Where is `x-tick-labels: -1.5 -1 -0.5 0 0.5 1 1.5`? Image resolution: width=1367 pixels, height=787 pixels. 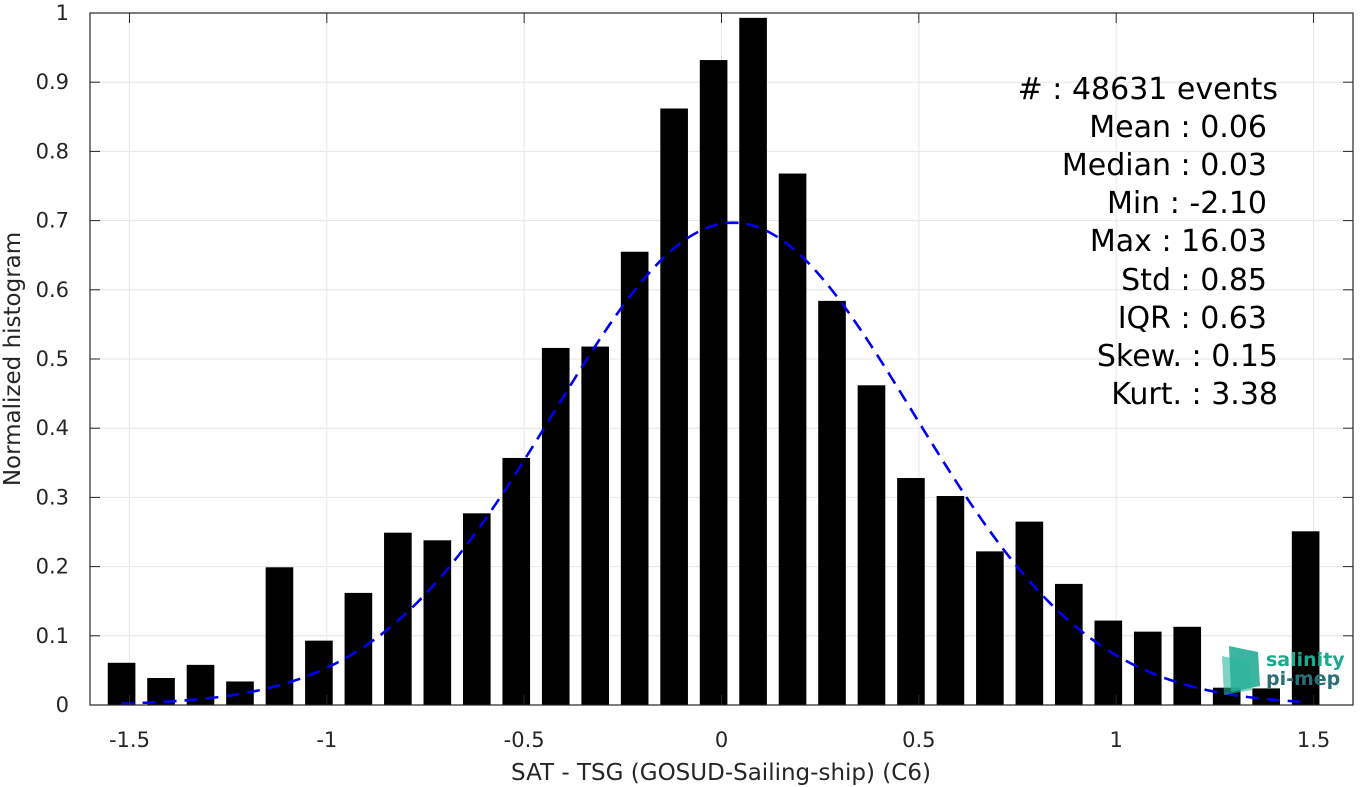
x-tick-labels: -1.5 -1 -0.5 0 0.5 1 1.5 is located at coordinates (719, 740).